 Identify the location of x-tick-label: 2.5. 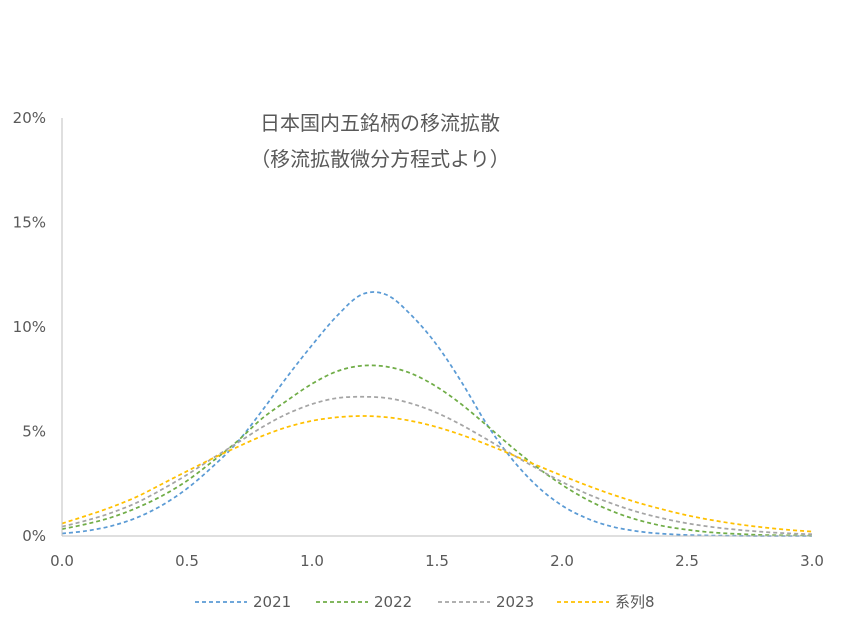
(687, 561).